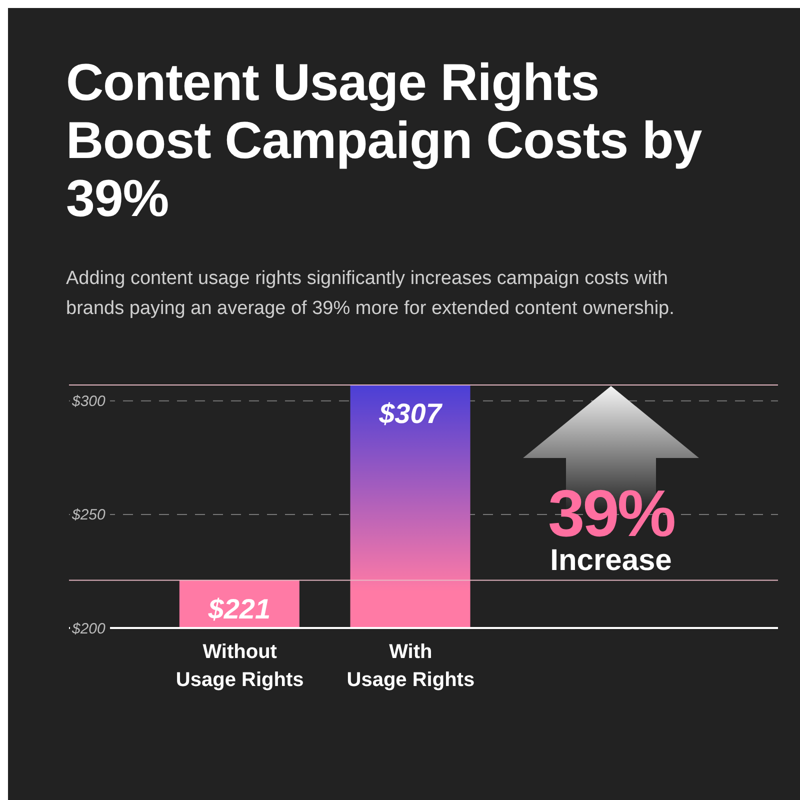 The height and width of the screenshot is (800, 800). I want to click on data-label: $307, so click(410, 413).